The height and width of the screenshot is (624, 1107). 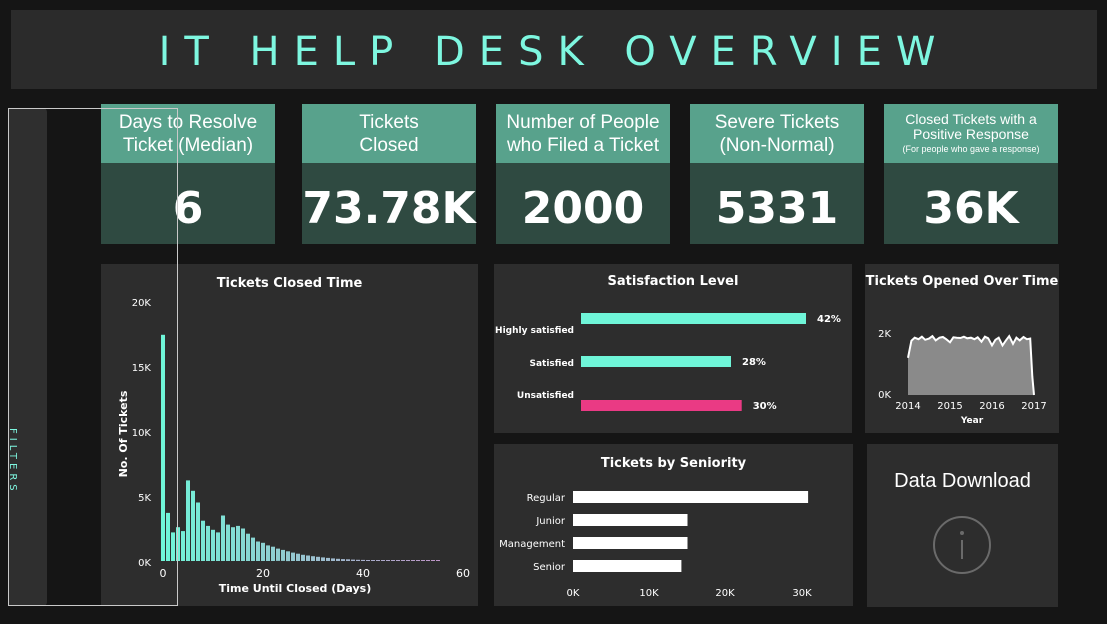 What do you see at coordinates (962, 481) in the screenshot?
I see `data-download-title: Data Download` at bounding box center [962, 481].